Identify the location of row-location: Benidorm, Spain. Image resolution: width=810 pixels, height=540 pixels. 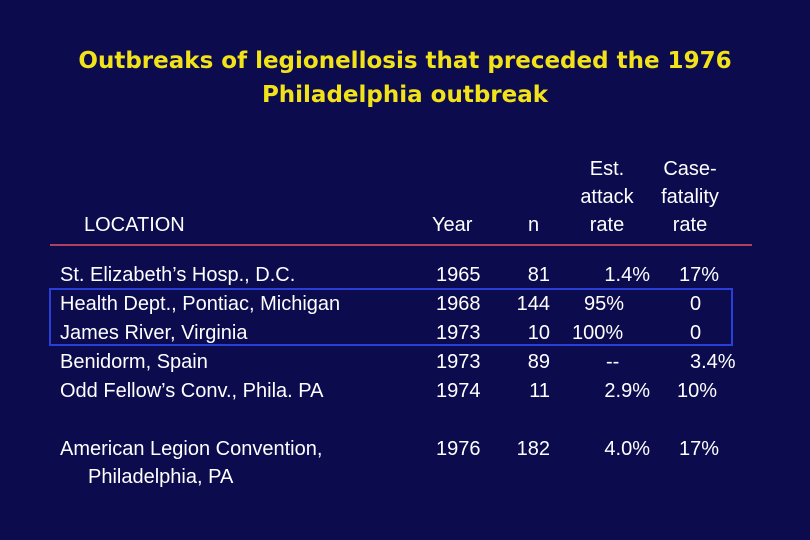
(134, 362).